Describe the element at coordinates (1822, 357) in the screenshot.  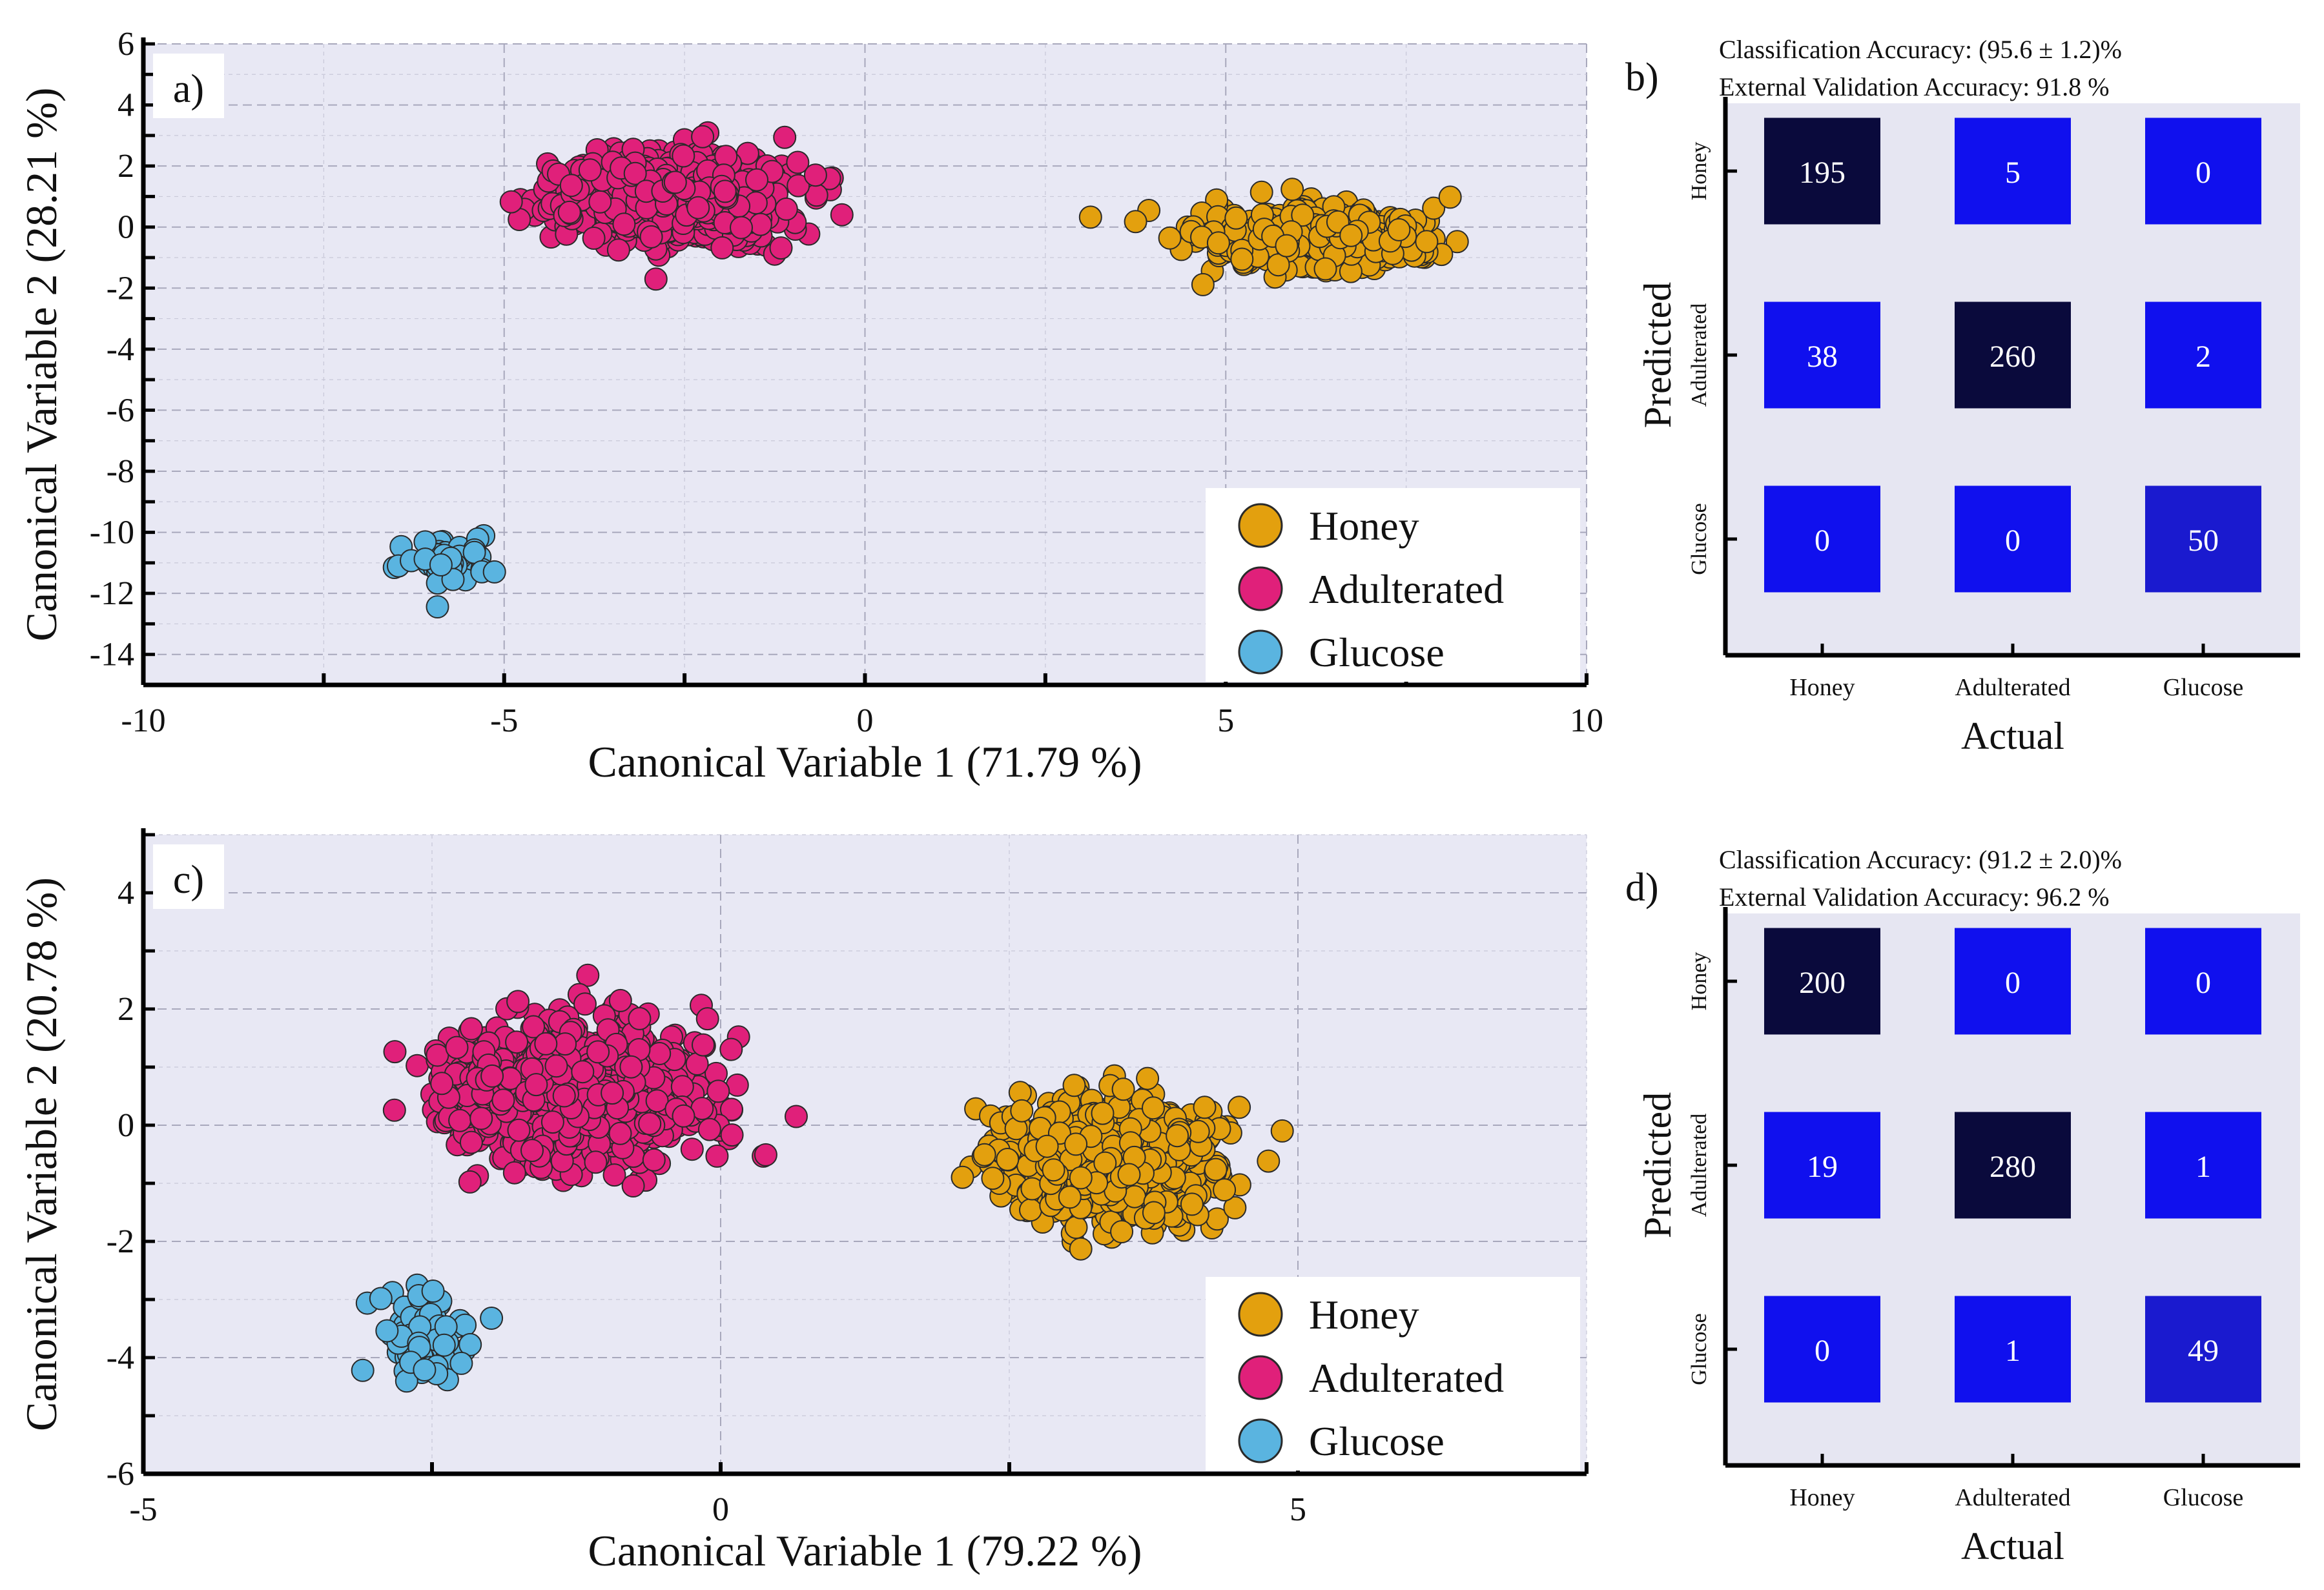
I see `matrix-cell-value: 38` at that location.